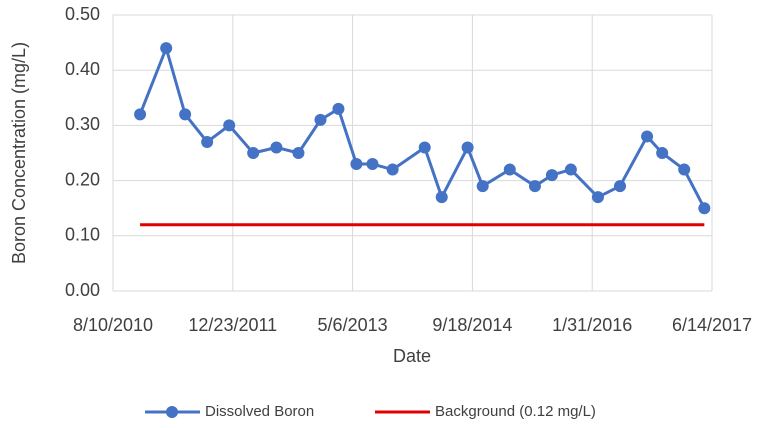 Image resolution: width=765 pixels, height=428 pixels. Describe the element at coordinates (82, 179) in the screenshot. I see `y-tick-label: 0.20` at that location.